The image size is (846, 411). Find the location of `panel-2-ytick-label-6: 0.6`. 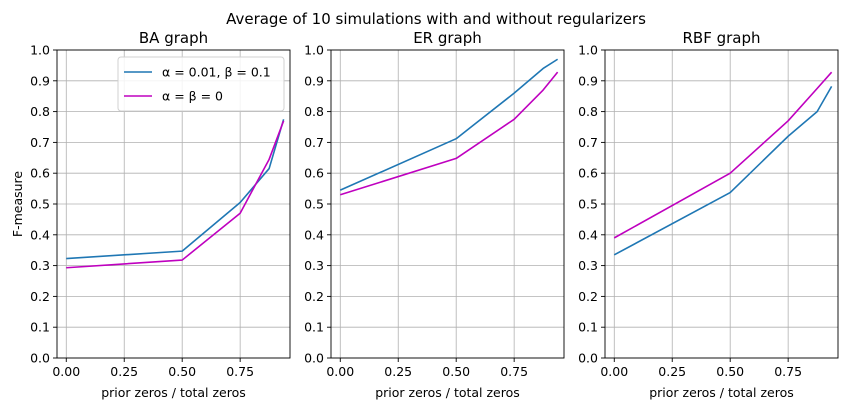

panel-2-ytick-label-6: 0.6 is located at coordinates (314, 173).